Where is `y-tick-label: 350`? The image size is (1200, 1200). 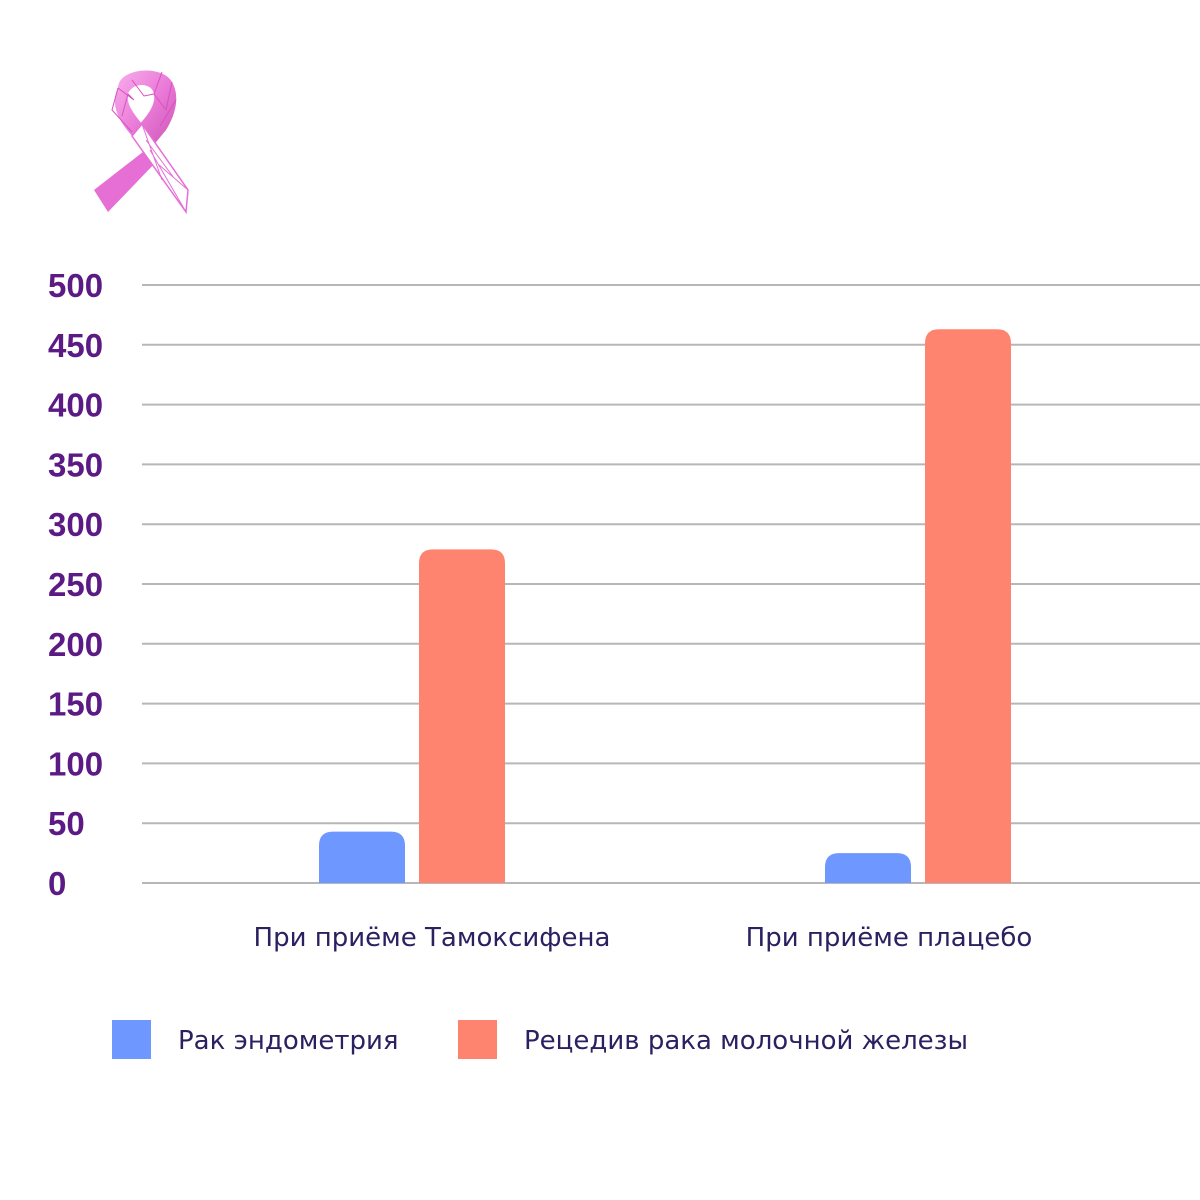
y-tick-label: 350 is located at coordinates (75, 464).